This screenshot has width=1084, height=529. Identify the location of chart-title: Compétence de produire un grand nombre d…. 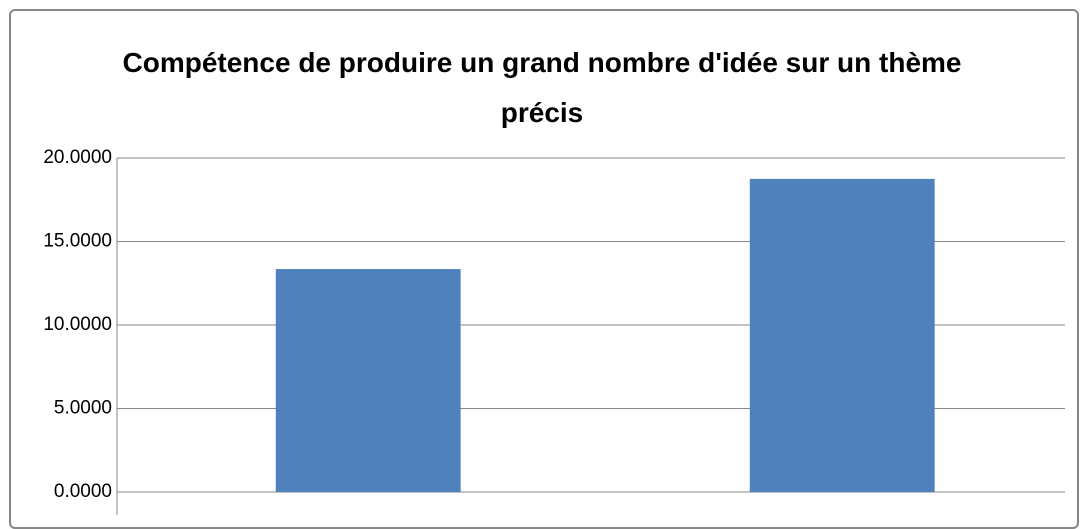
(542, 87).